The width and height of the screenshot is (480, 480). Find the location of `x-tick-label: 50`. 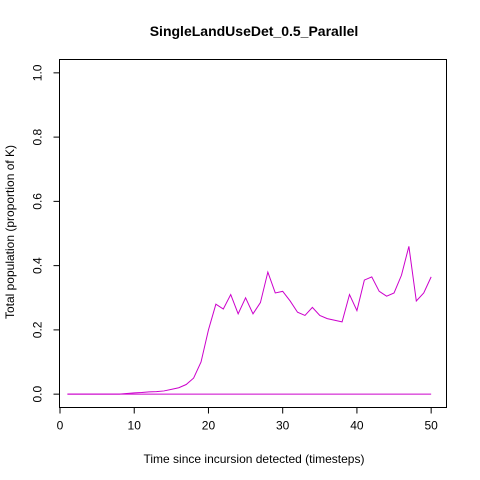

x-tick-label: 50 is located at coordinates (431, 426).